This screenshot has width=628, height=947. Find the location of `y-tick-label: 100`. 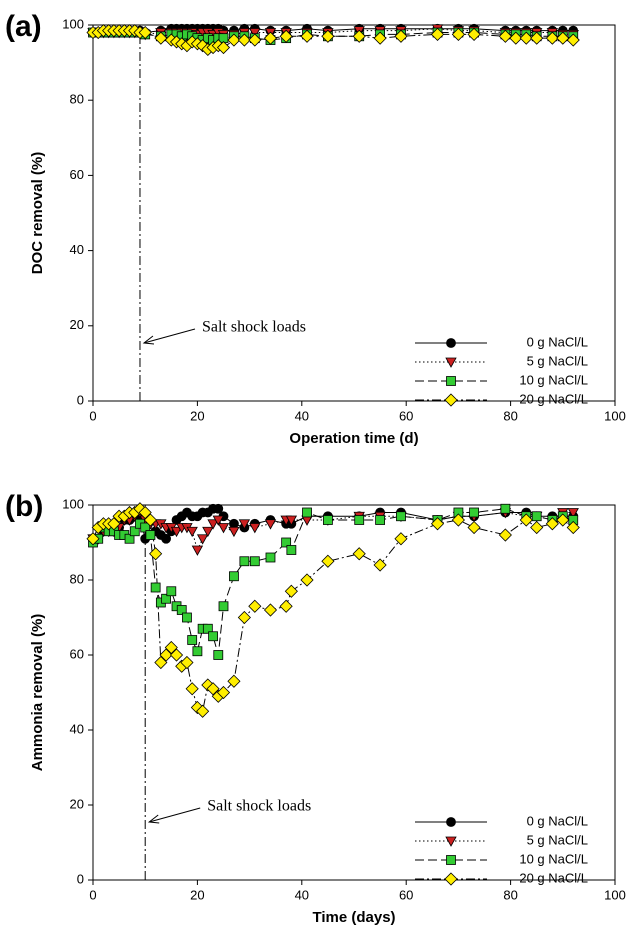

y-tick-label: 100 is located at coordinates (73, 23).